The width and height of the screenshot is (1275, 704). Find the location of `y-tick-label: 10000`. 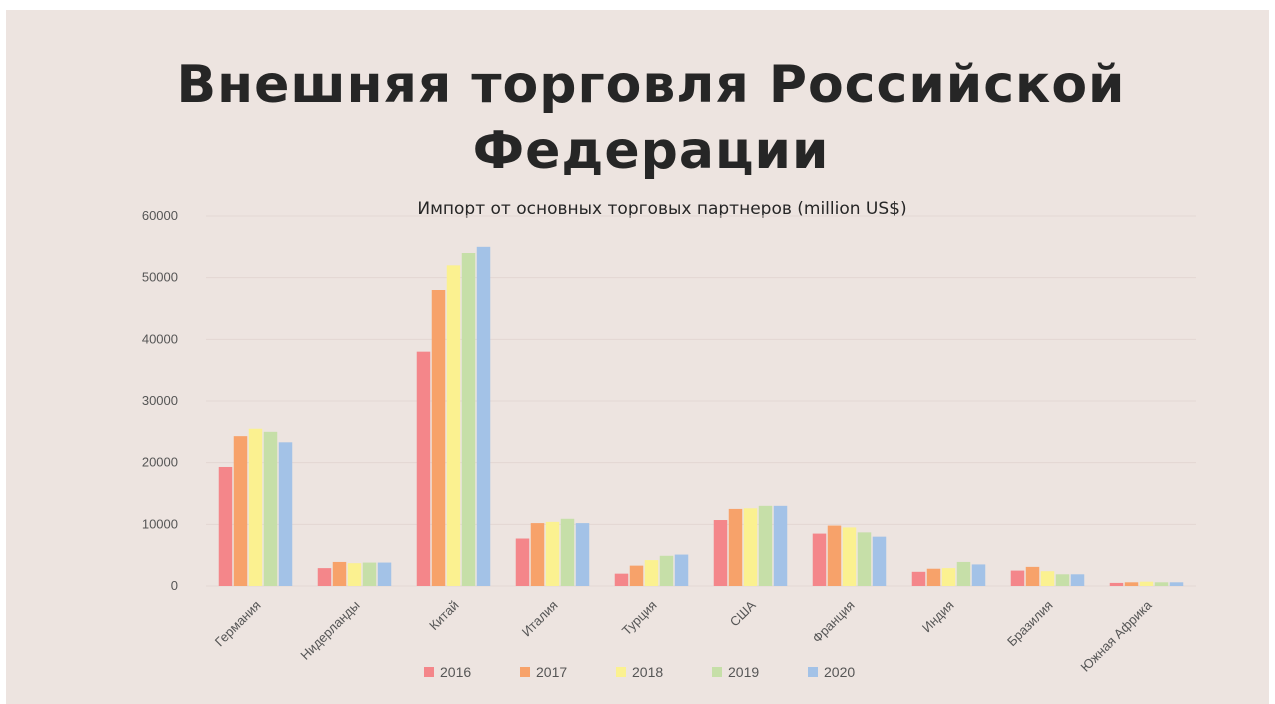

y-tick-label: 10000 is located at coordinates (160, 523).